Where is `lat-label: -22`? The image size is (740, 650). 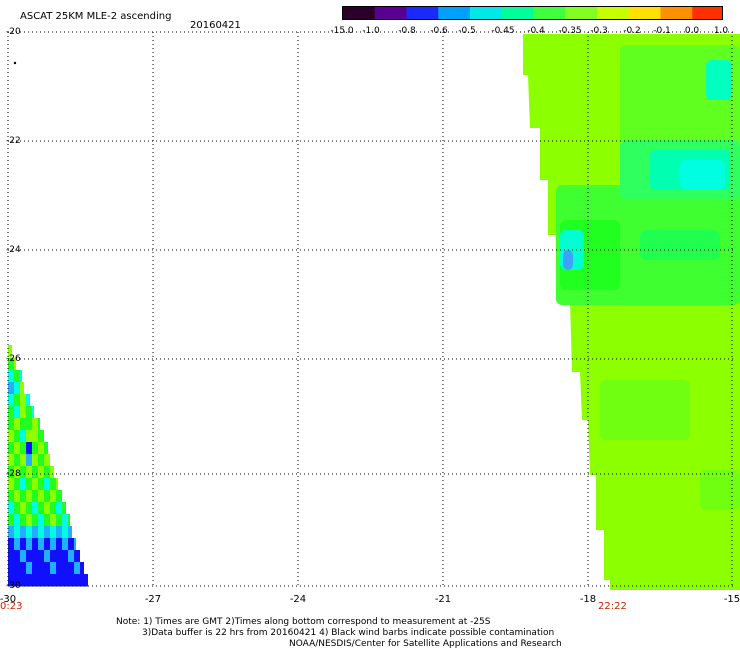 lat-label: -22 is located at coordinates (13, 141).